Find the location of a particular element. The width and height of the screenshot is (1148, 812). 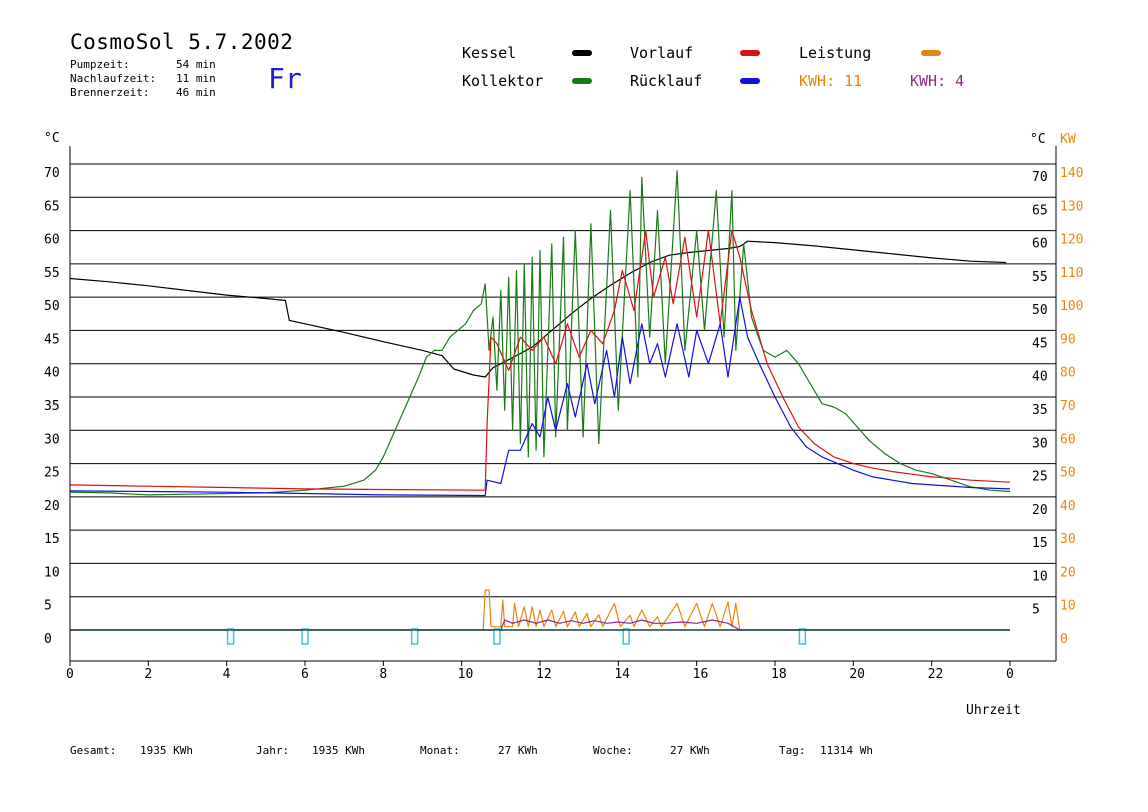

legend-kwh-total: KWH: 11 is located at coordinates (831, 81).